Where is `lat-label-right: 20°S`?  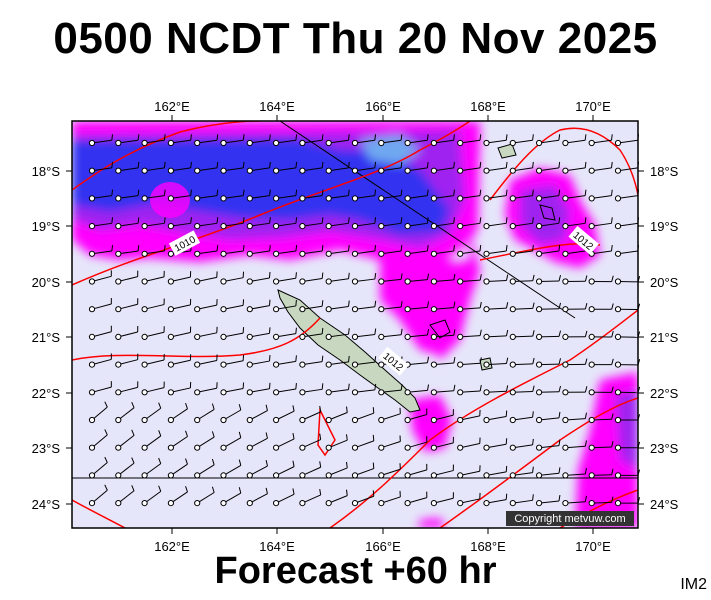
lat-label-right: 20°S is located at coordinates (664, 282).